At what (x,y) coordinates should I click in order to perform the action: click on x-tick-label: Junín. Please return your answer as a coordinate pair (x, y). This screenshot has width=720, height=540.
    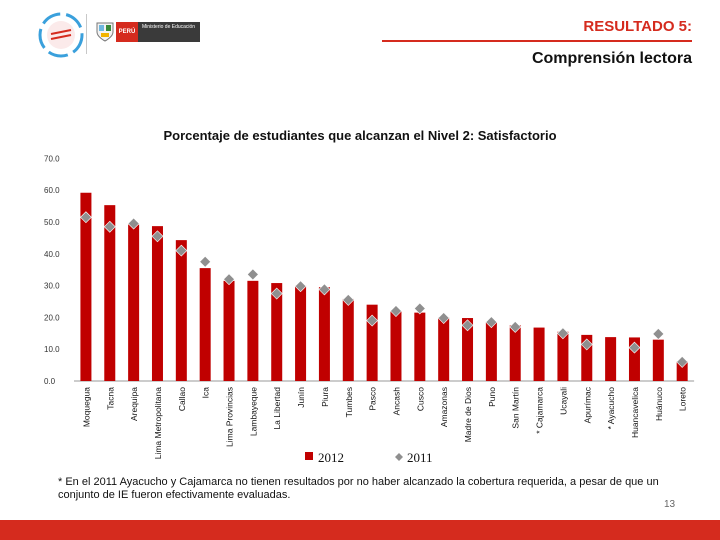
    Looking at the image, I should click on (301, 397).